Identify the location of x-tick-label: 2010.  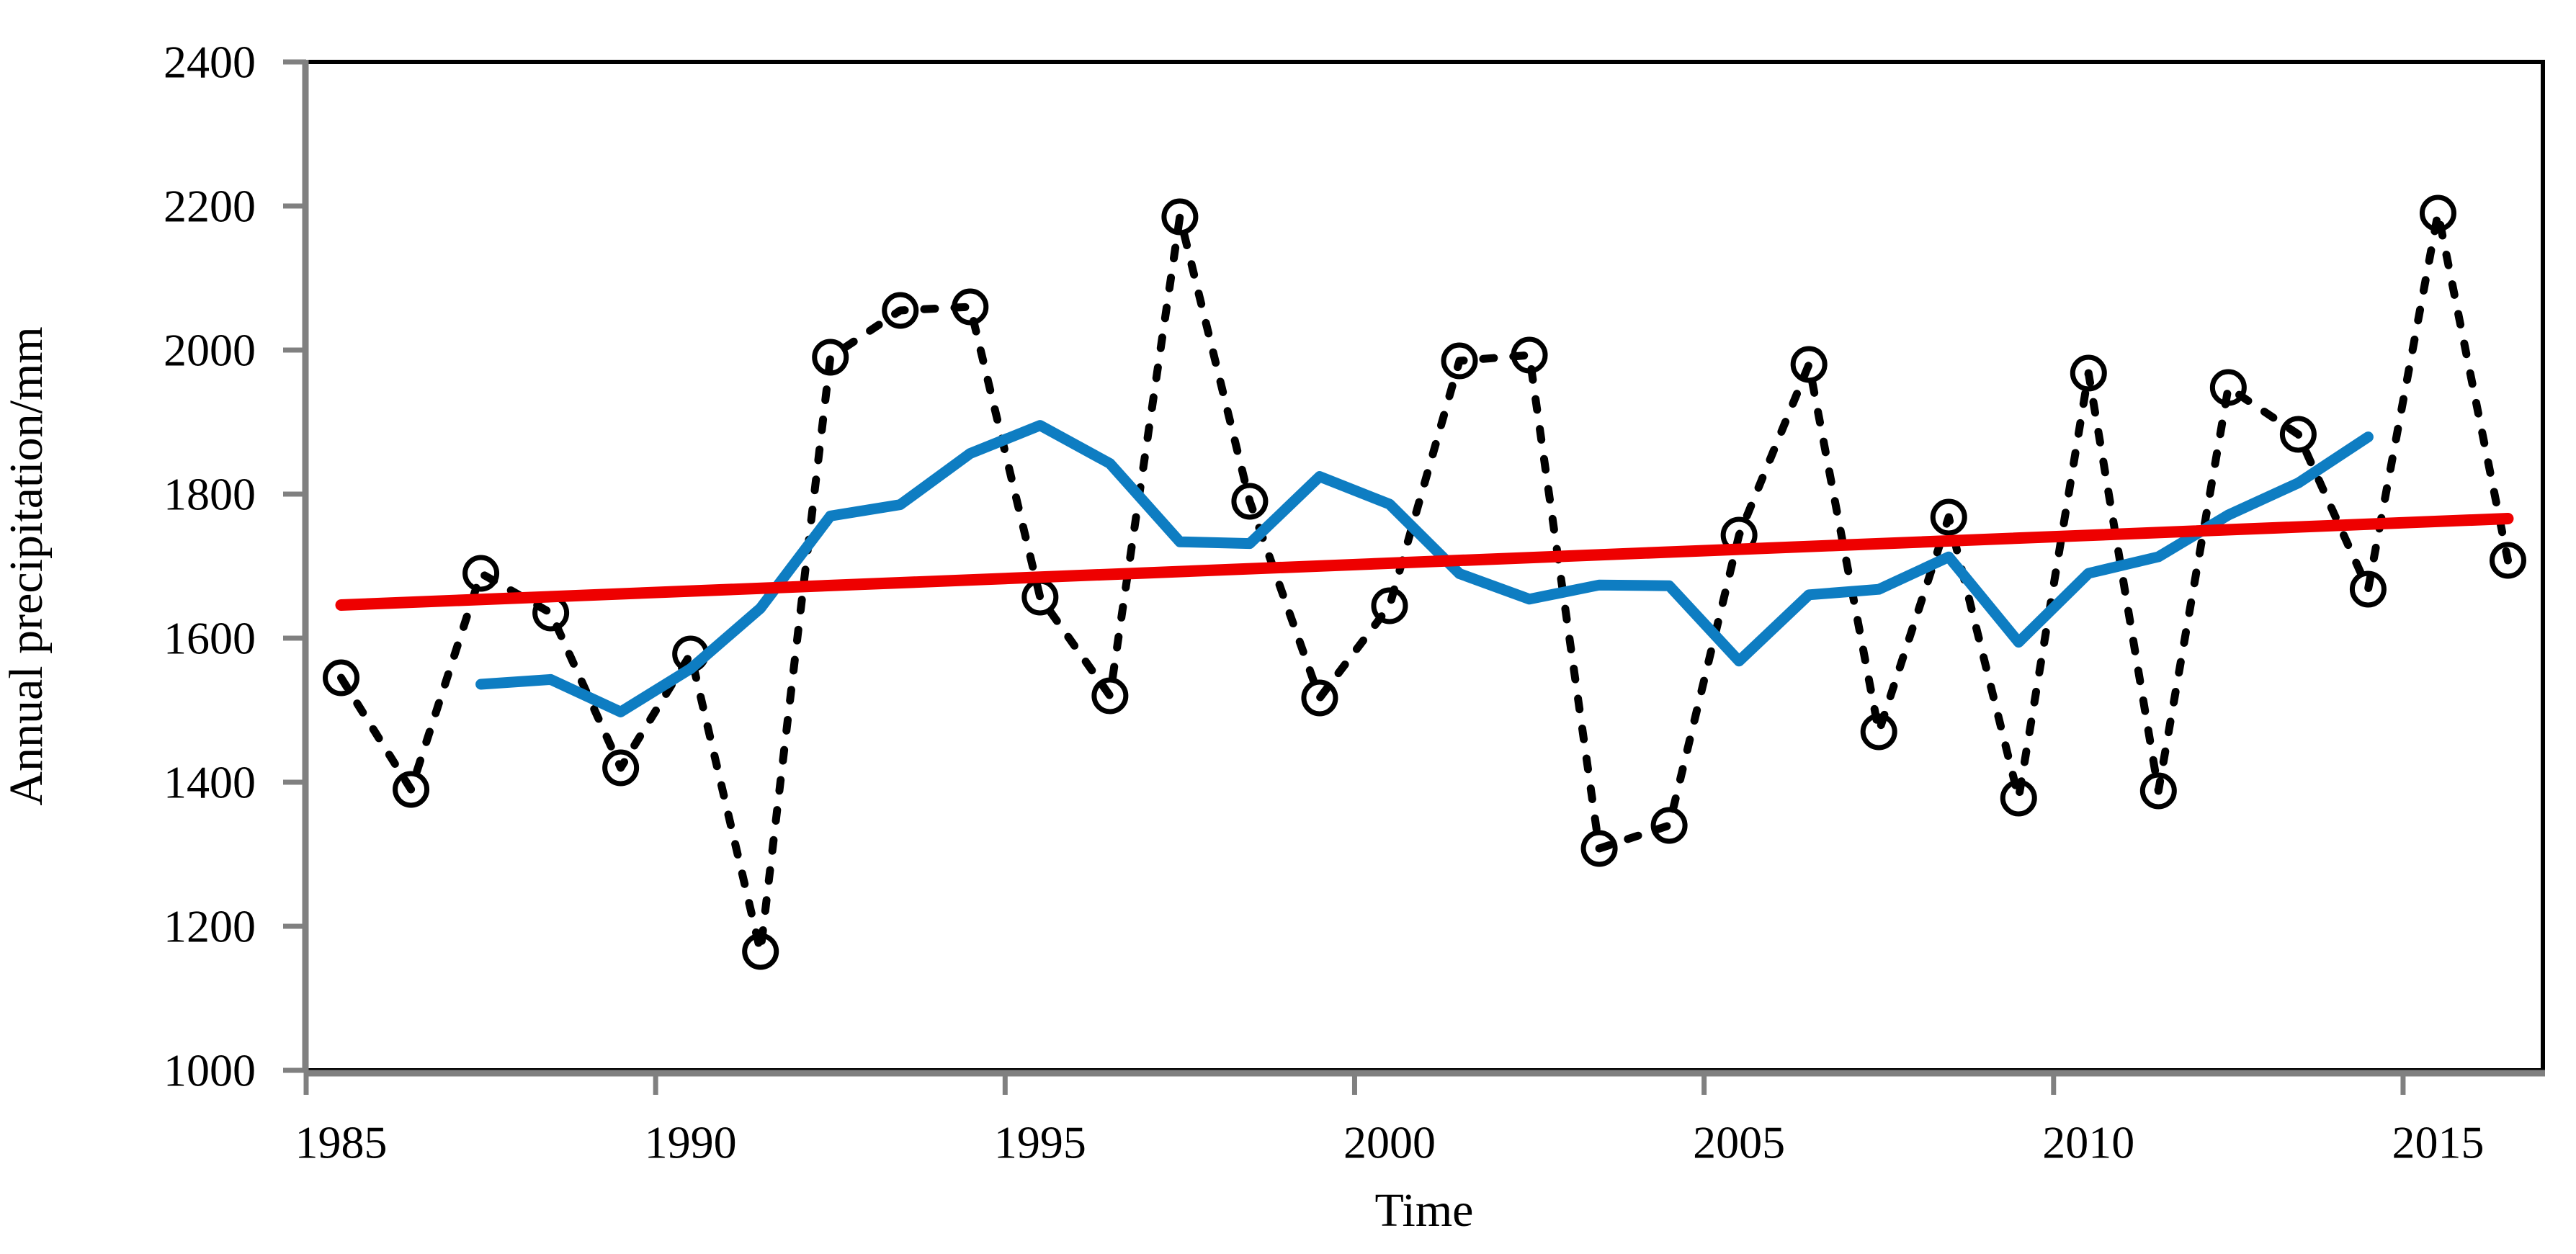
(2088, 1142).